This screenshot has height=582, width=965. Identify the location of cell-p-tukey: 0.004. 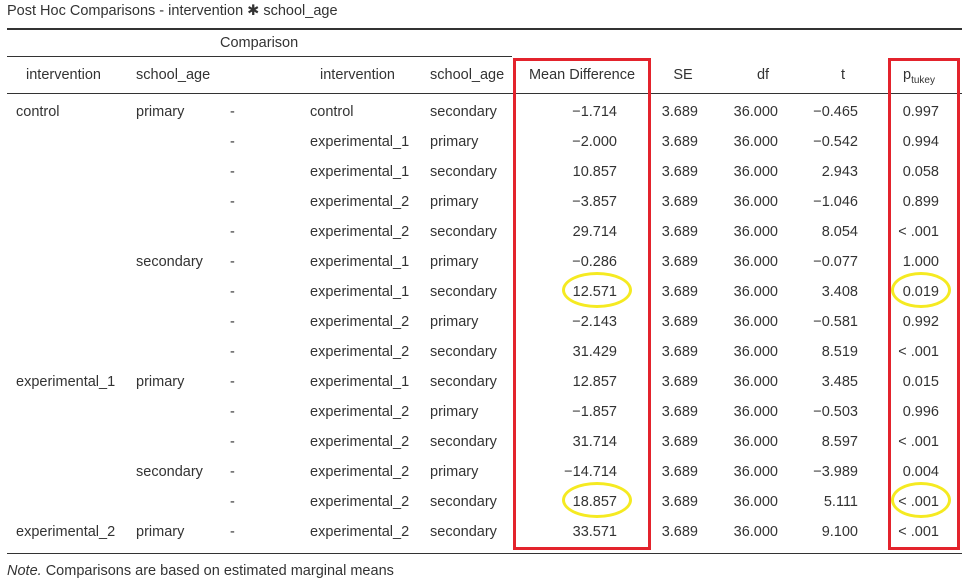
(920, 472).